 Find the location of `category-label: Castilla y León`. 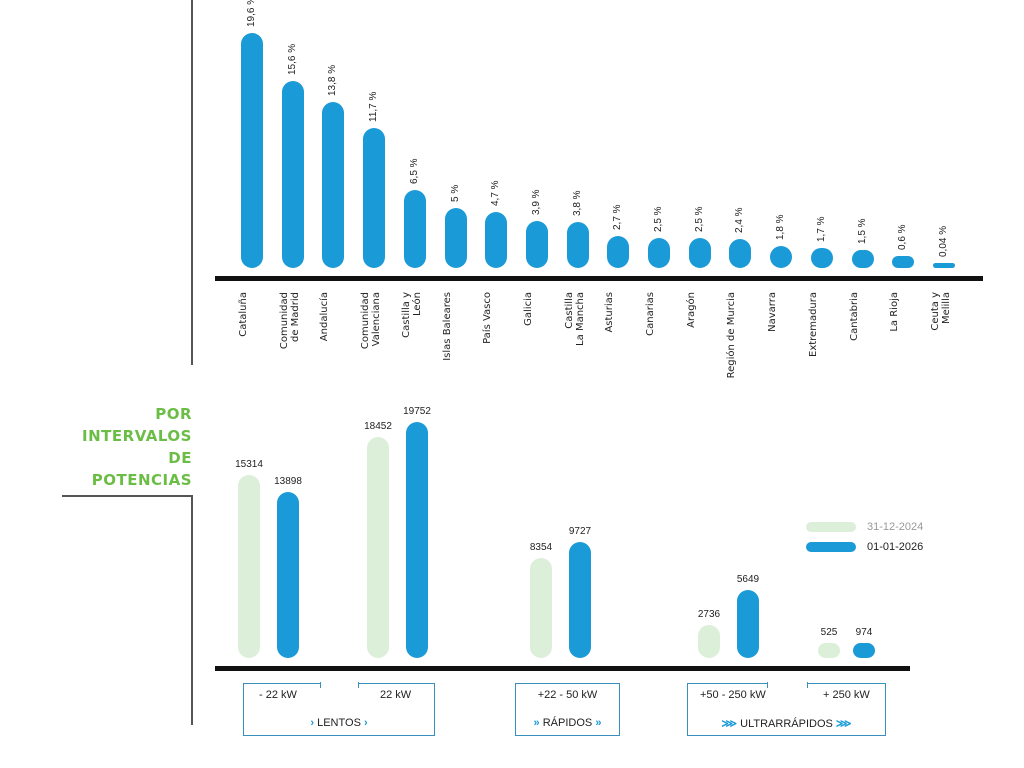

category-label: Castilla y León is located at coordinates (411, 315).